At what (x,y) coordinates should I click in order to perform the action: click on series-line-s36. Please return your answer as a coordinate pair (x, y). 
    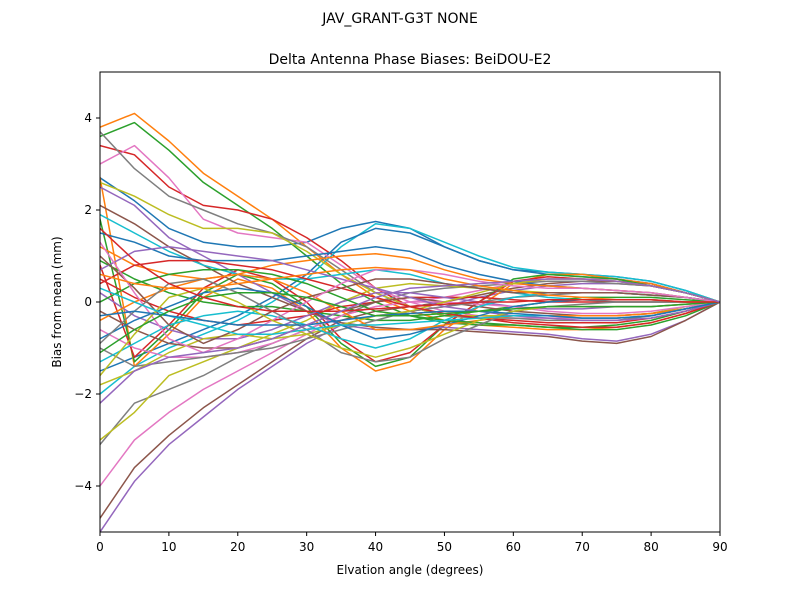
    Looking at the image, I should click on (410, 299).